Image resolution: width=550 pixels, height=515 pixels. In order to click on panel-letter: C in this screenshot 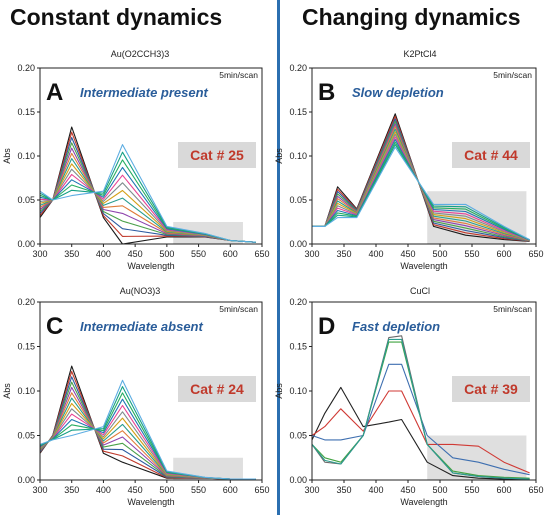, I will do `click(54, 326)`.